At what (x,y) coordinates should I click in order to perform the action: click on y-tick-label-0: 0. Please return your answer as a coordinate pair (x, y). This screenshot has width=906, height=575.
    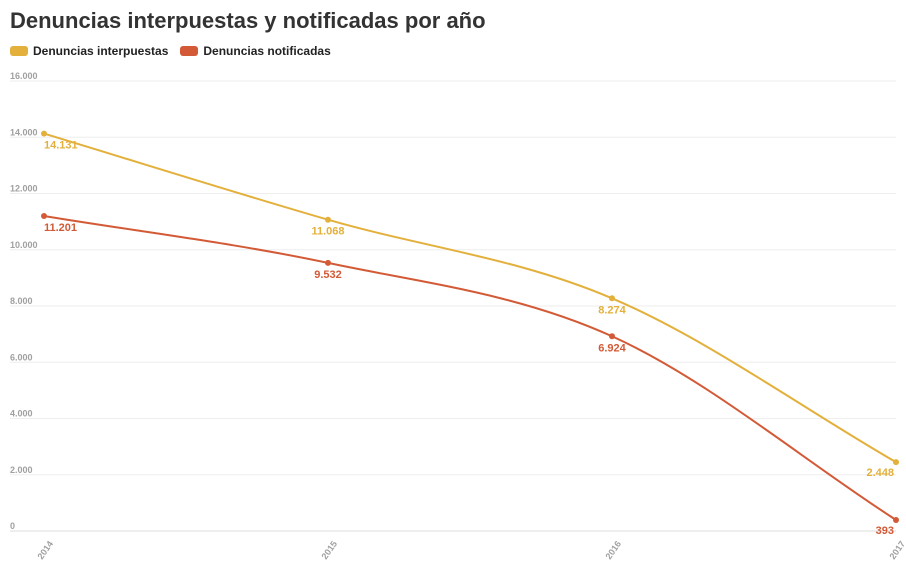
    Looking at the image, I should click on (12, 526).